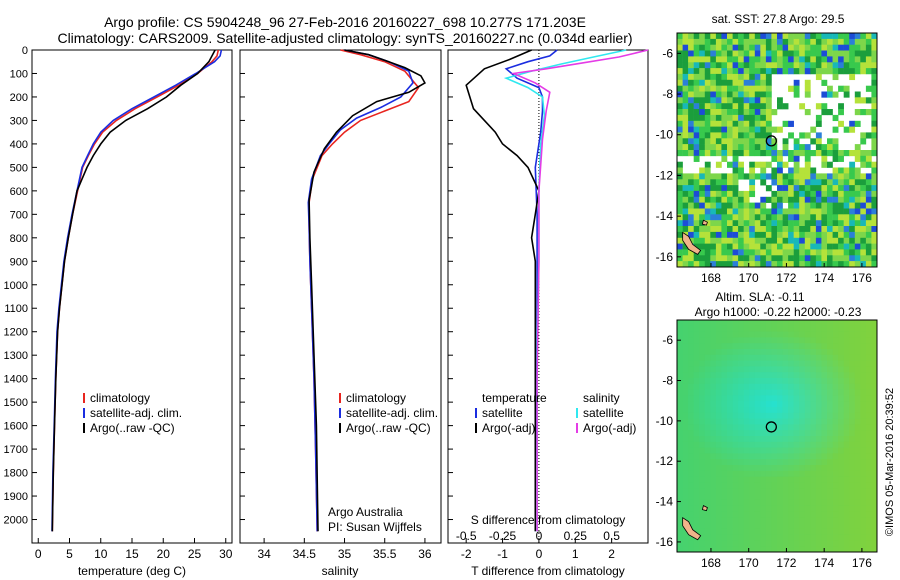  Describe the element at coordinates (19, 239) in the screenshot. I see `depth-tick-label: 800` at that location.